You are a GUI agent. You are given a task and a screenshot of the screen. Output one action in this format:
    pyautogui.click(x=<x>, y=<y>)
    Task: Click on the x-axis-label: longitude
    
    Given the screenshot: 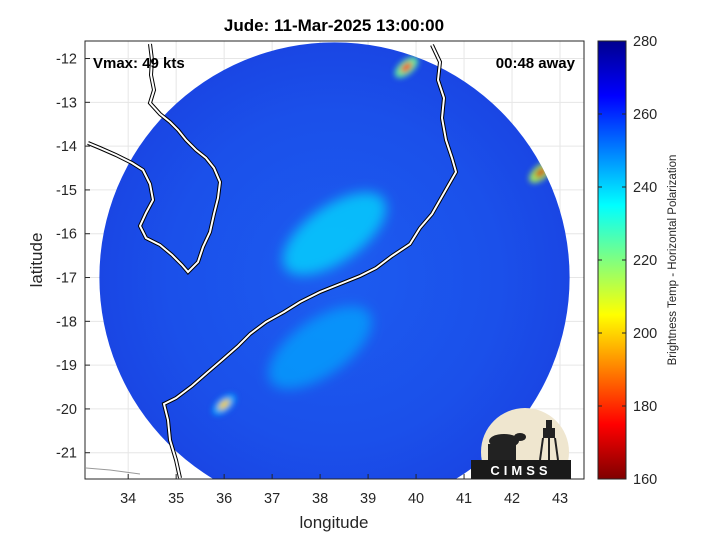 What is the action you would take?
    pyautogui.click(x=333, y=522)
    